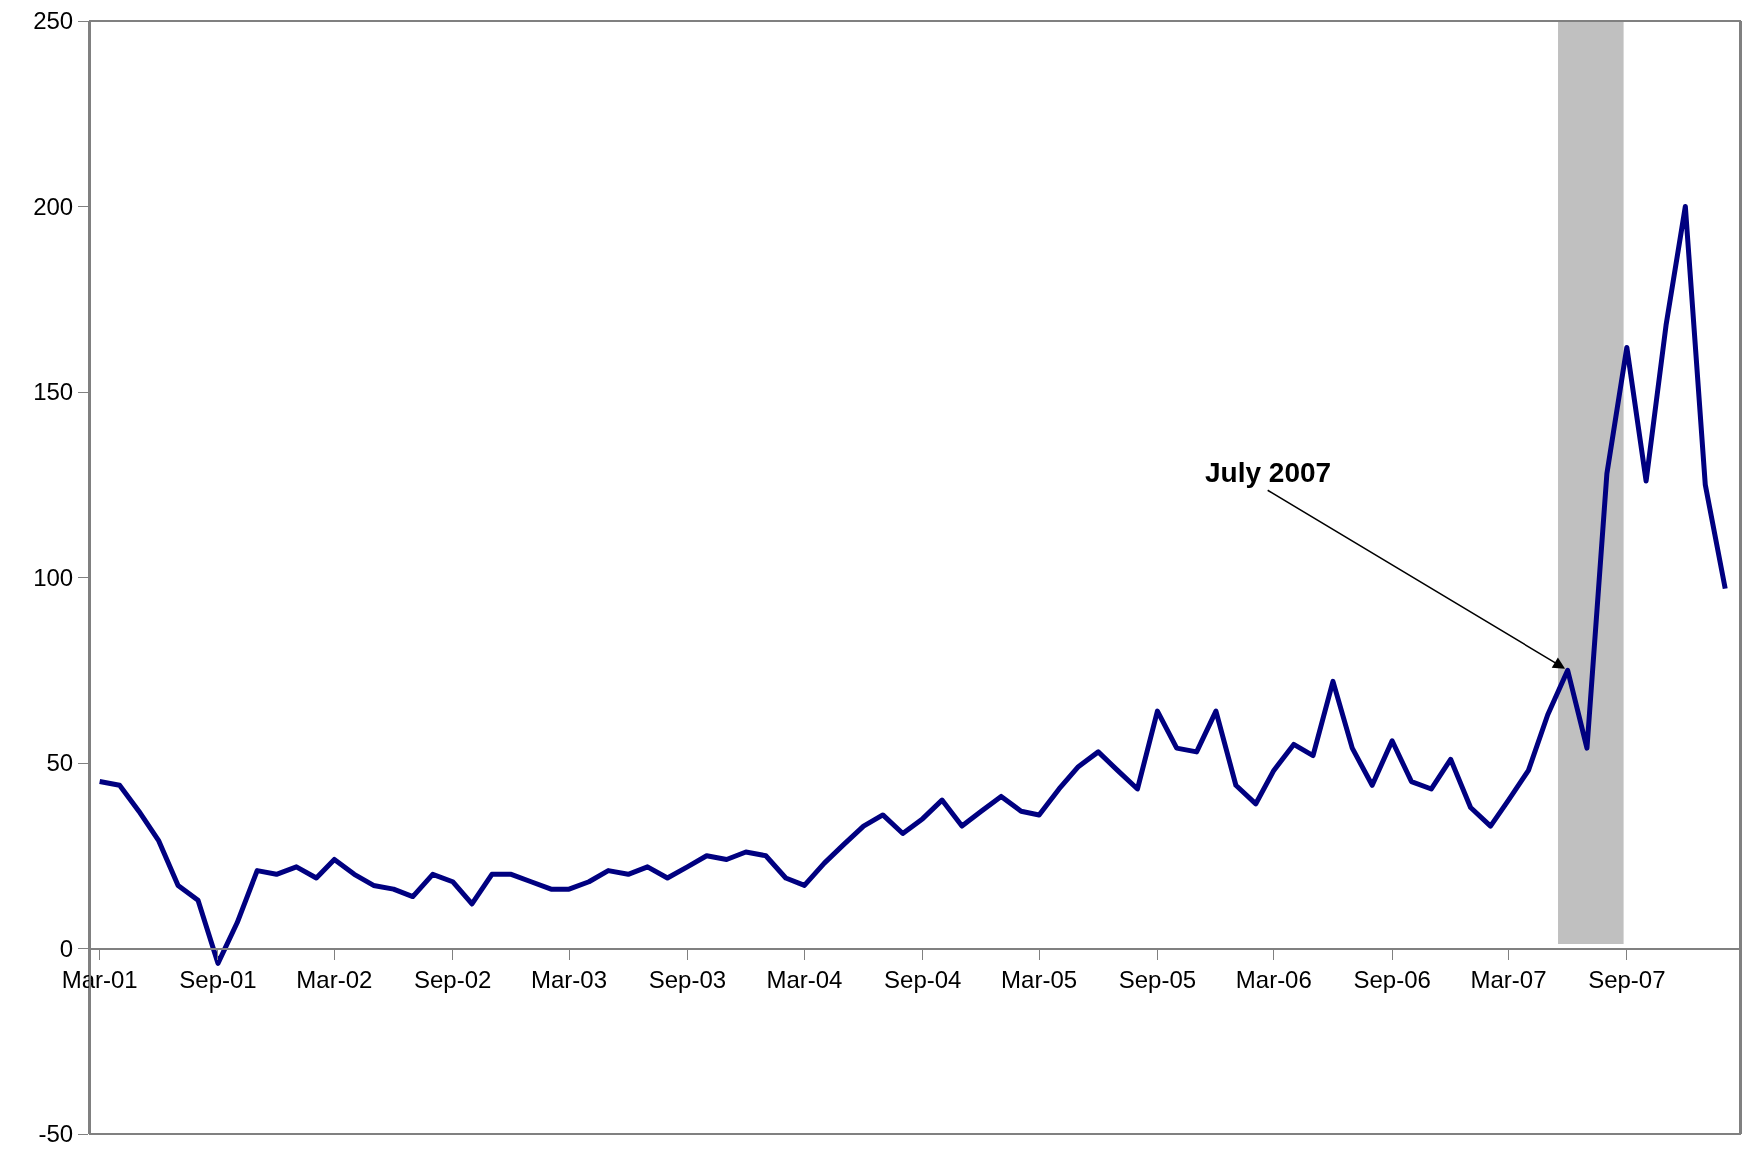  I want to click on x-tick-label: Sep-06, so click(1392, 980).